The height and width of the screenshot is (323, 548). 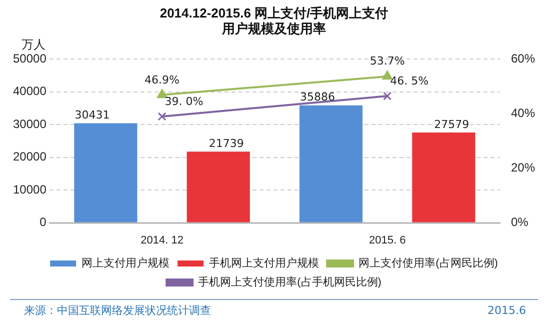 I want to click on y-tick-label: 50000, so click(x=29, y=59).